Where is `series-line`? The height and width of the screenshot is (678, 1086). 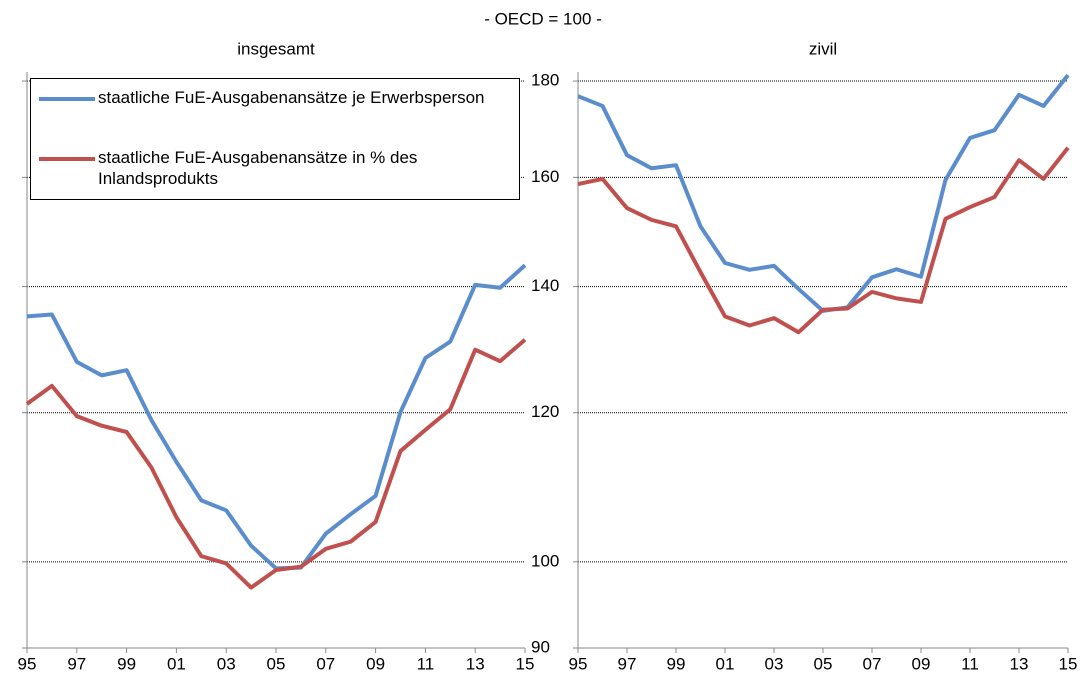 series-line is located at coordinates (823, 240).